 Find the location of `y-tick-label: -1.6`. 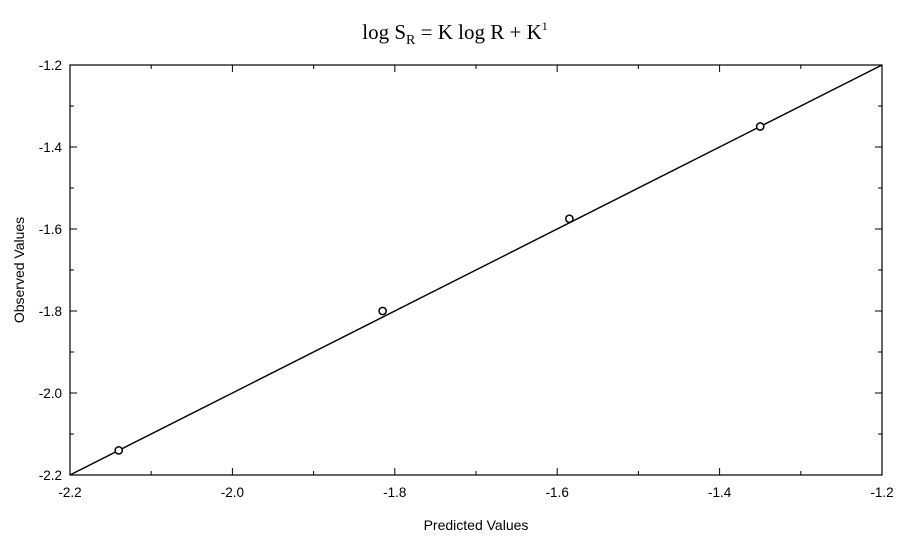

y-tick-label: -1.6 is located at coordinates (50, 229).